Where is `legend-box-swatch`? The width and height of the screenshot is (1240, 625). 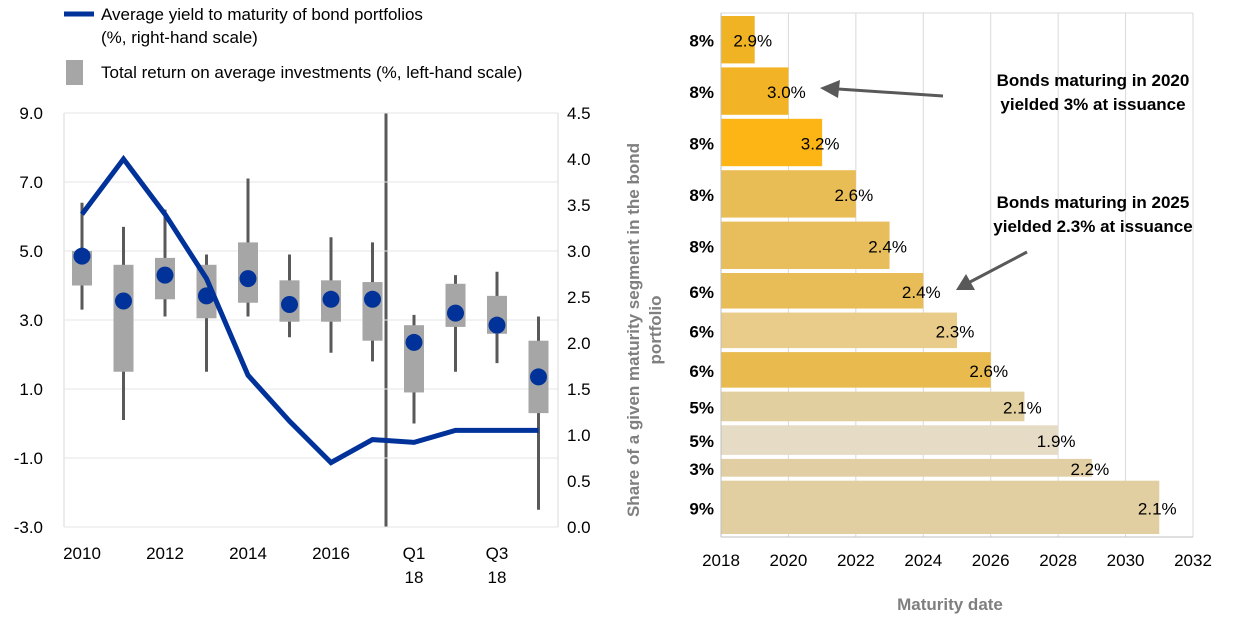 legend-box-swatch is located at coordinates (74, 72).